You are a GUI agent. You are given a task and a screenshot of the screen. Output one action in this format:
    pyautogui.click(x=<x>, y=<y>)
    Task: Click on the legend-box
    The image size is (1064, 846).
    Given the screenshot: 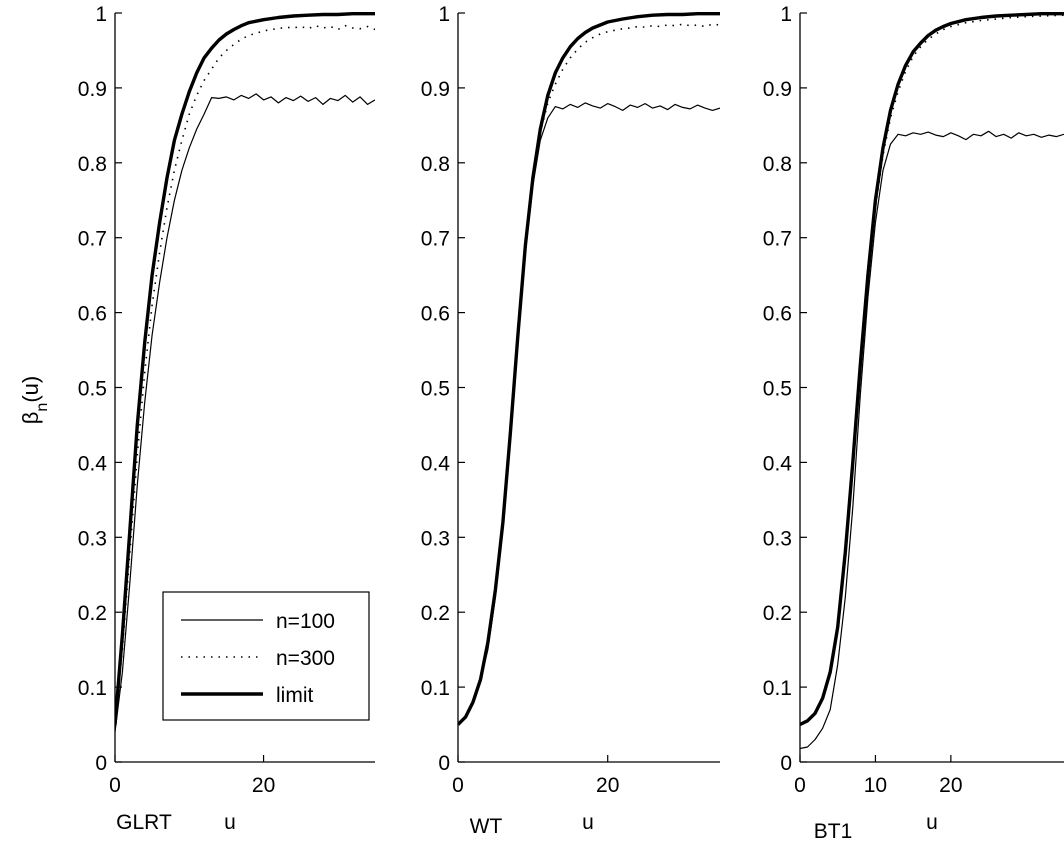 What is the action you would take?
    pyautogui.click(x=266, y=656)
    